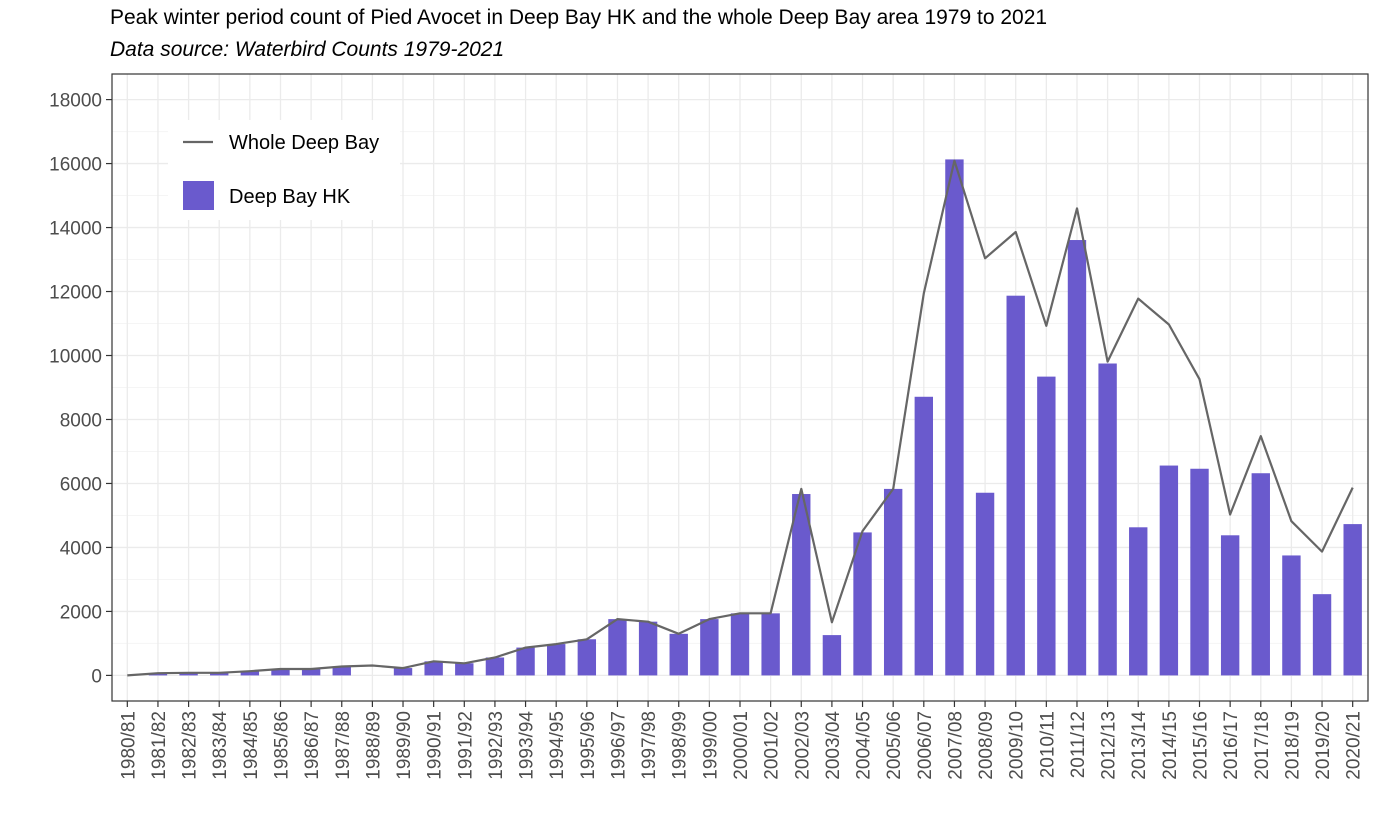  Describe the element at coordinates (75, 165) in the screenshot. I see `y-tick-label: 16000` at that location.